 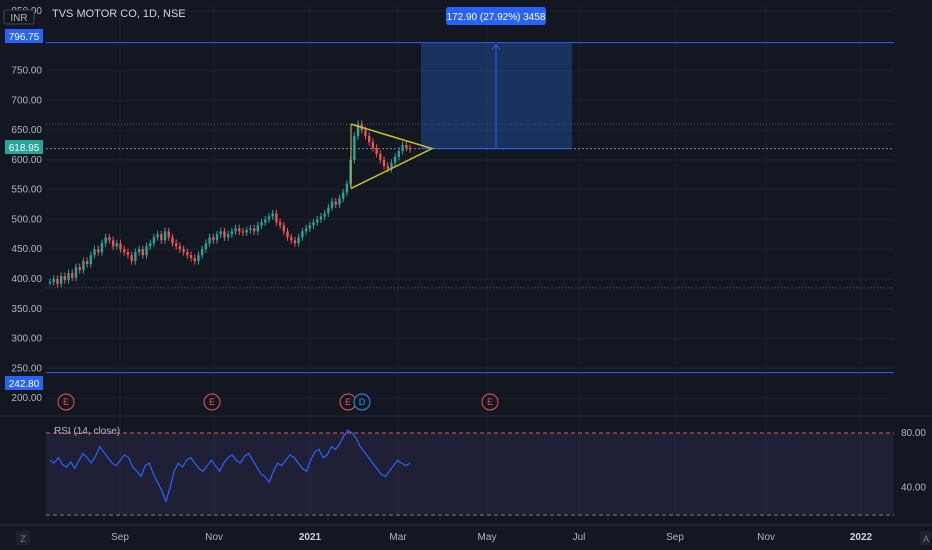 What do you see at coordinates (362, 402) in the screenshot?
I see `dividend-marker` at bounding box center [362, 402].